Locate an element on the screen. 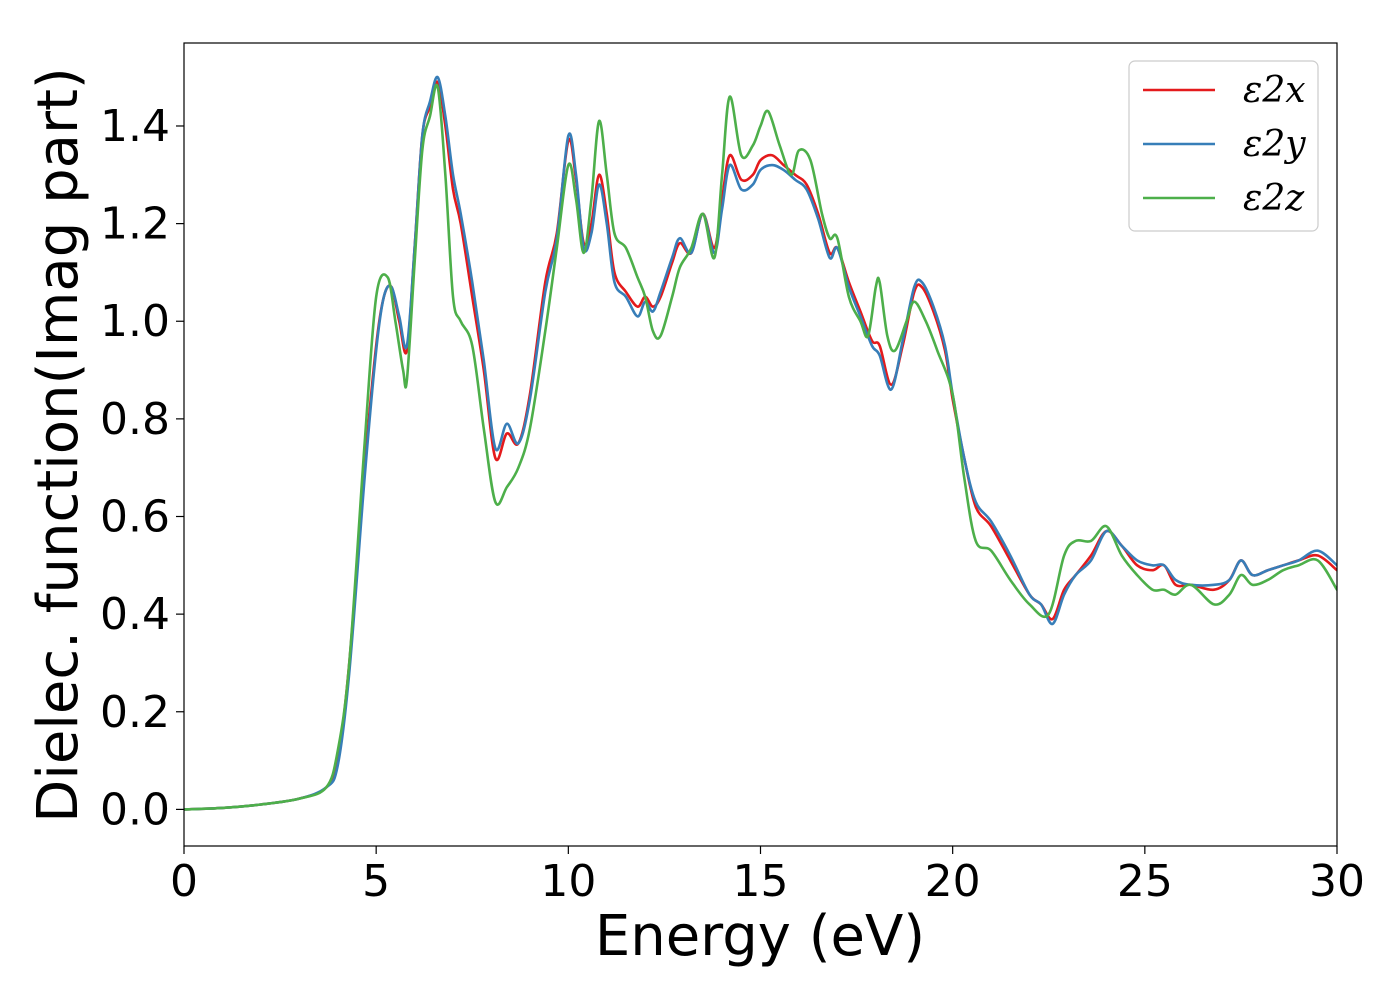 The image size is (1400, 1000). x-tick-label: 10 is located at coordinates (568, 881).